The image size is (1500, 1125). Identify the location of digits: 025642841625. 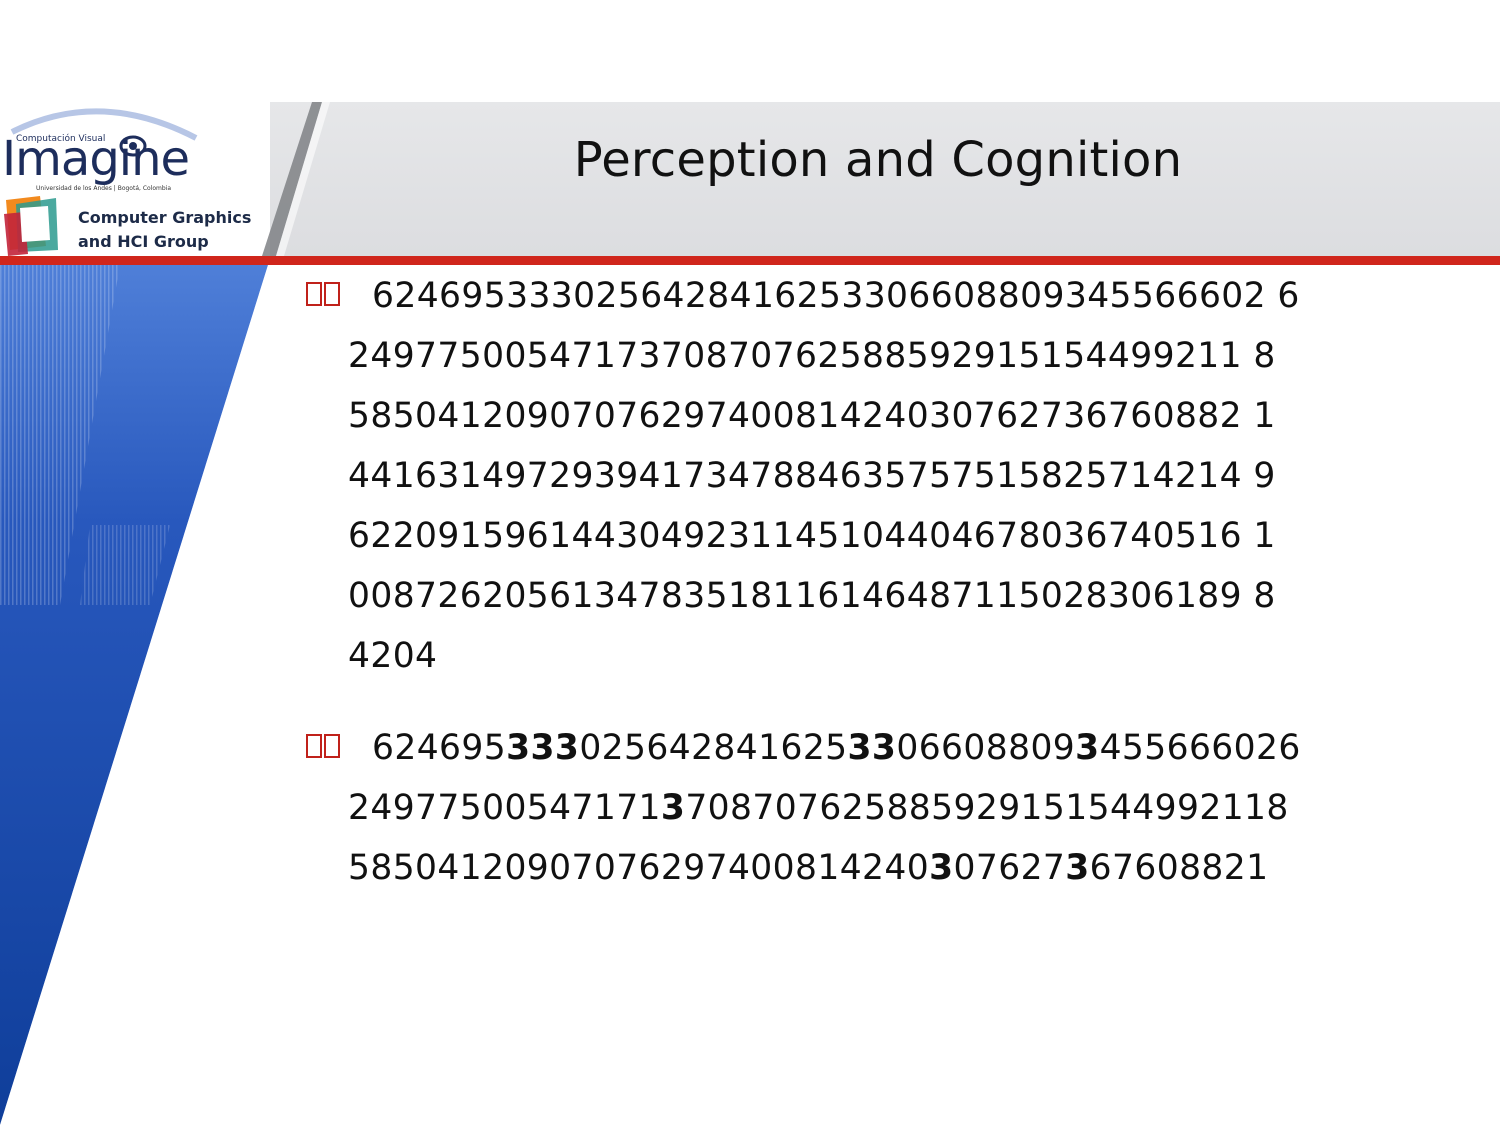
(713, 748).